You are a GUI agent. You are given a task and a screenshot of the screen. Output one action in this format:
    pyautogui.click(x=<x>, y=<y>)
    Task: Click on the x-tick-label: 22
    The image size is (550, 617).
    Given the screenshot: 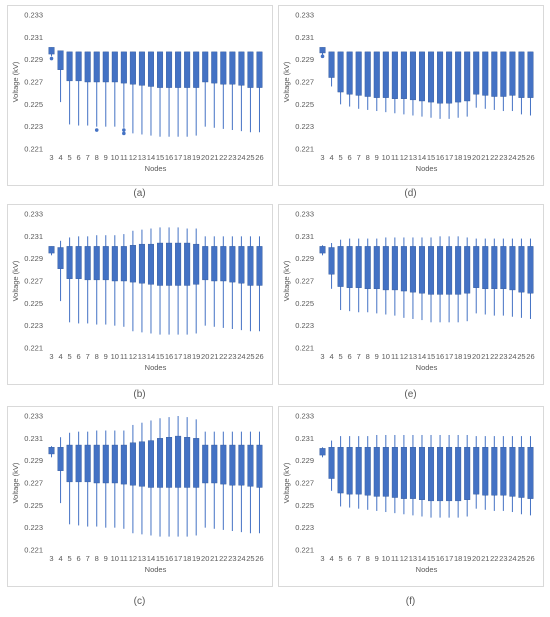 What is the action you would take?
    pyautogui.click(x=223, y=157)
    